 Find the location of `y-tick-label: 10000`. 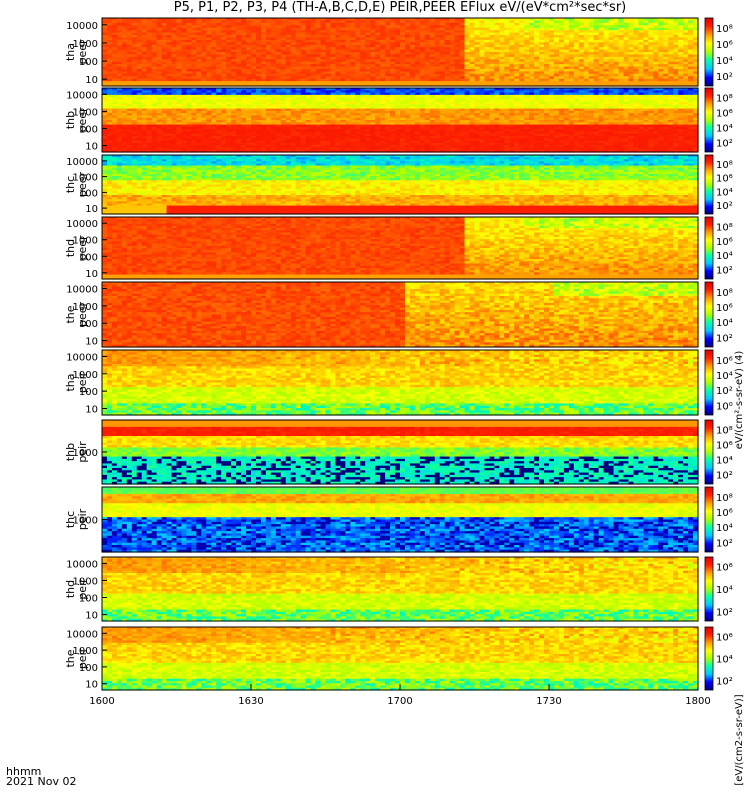

y-tick-label: 10000 is located at coordinates (82, 26).